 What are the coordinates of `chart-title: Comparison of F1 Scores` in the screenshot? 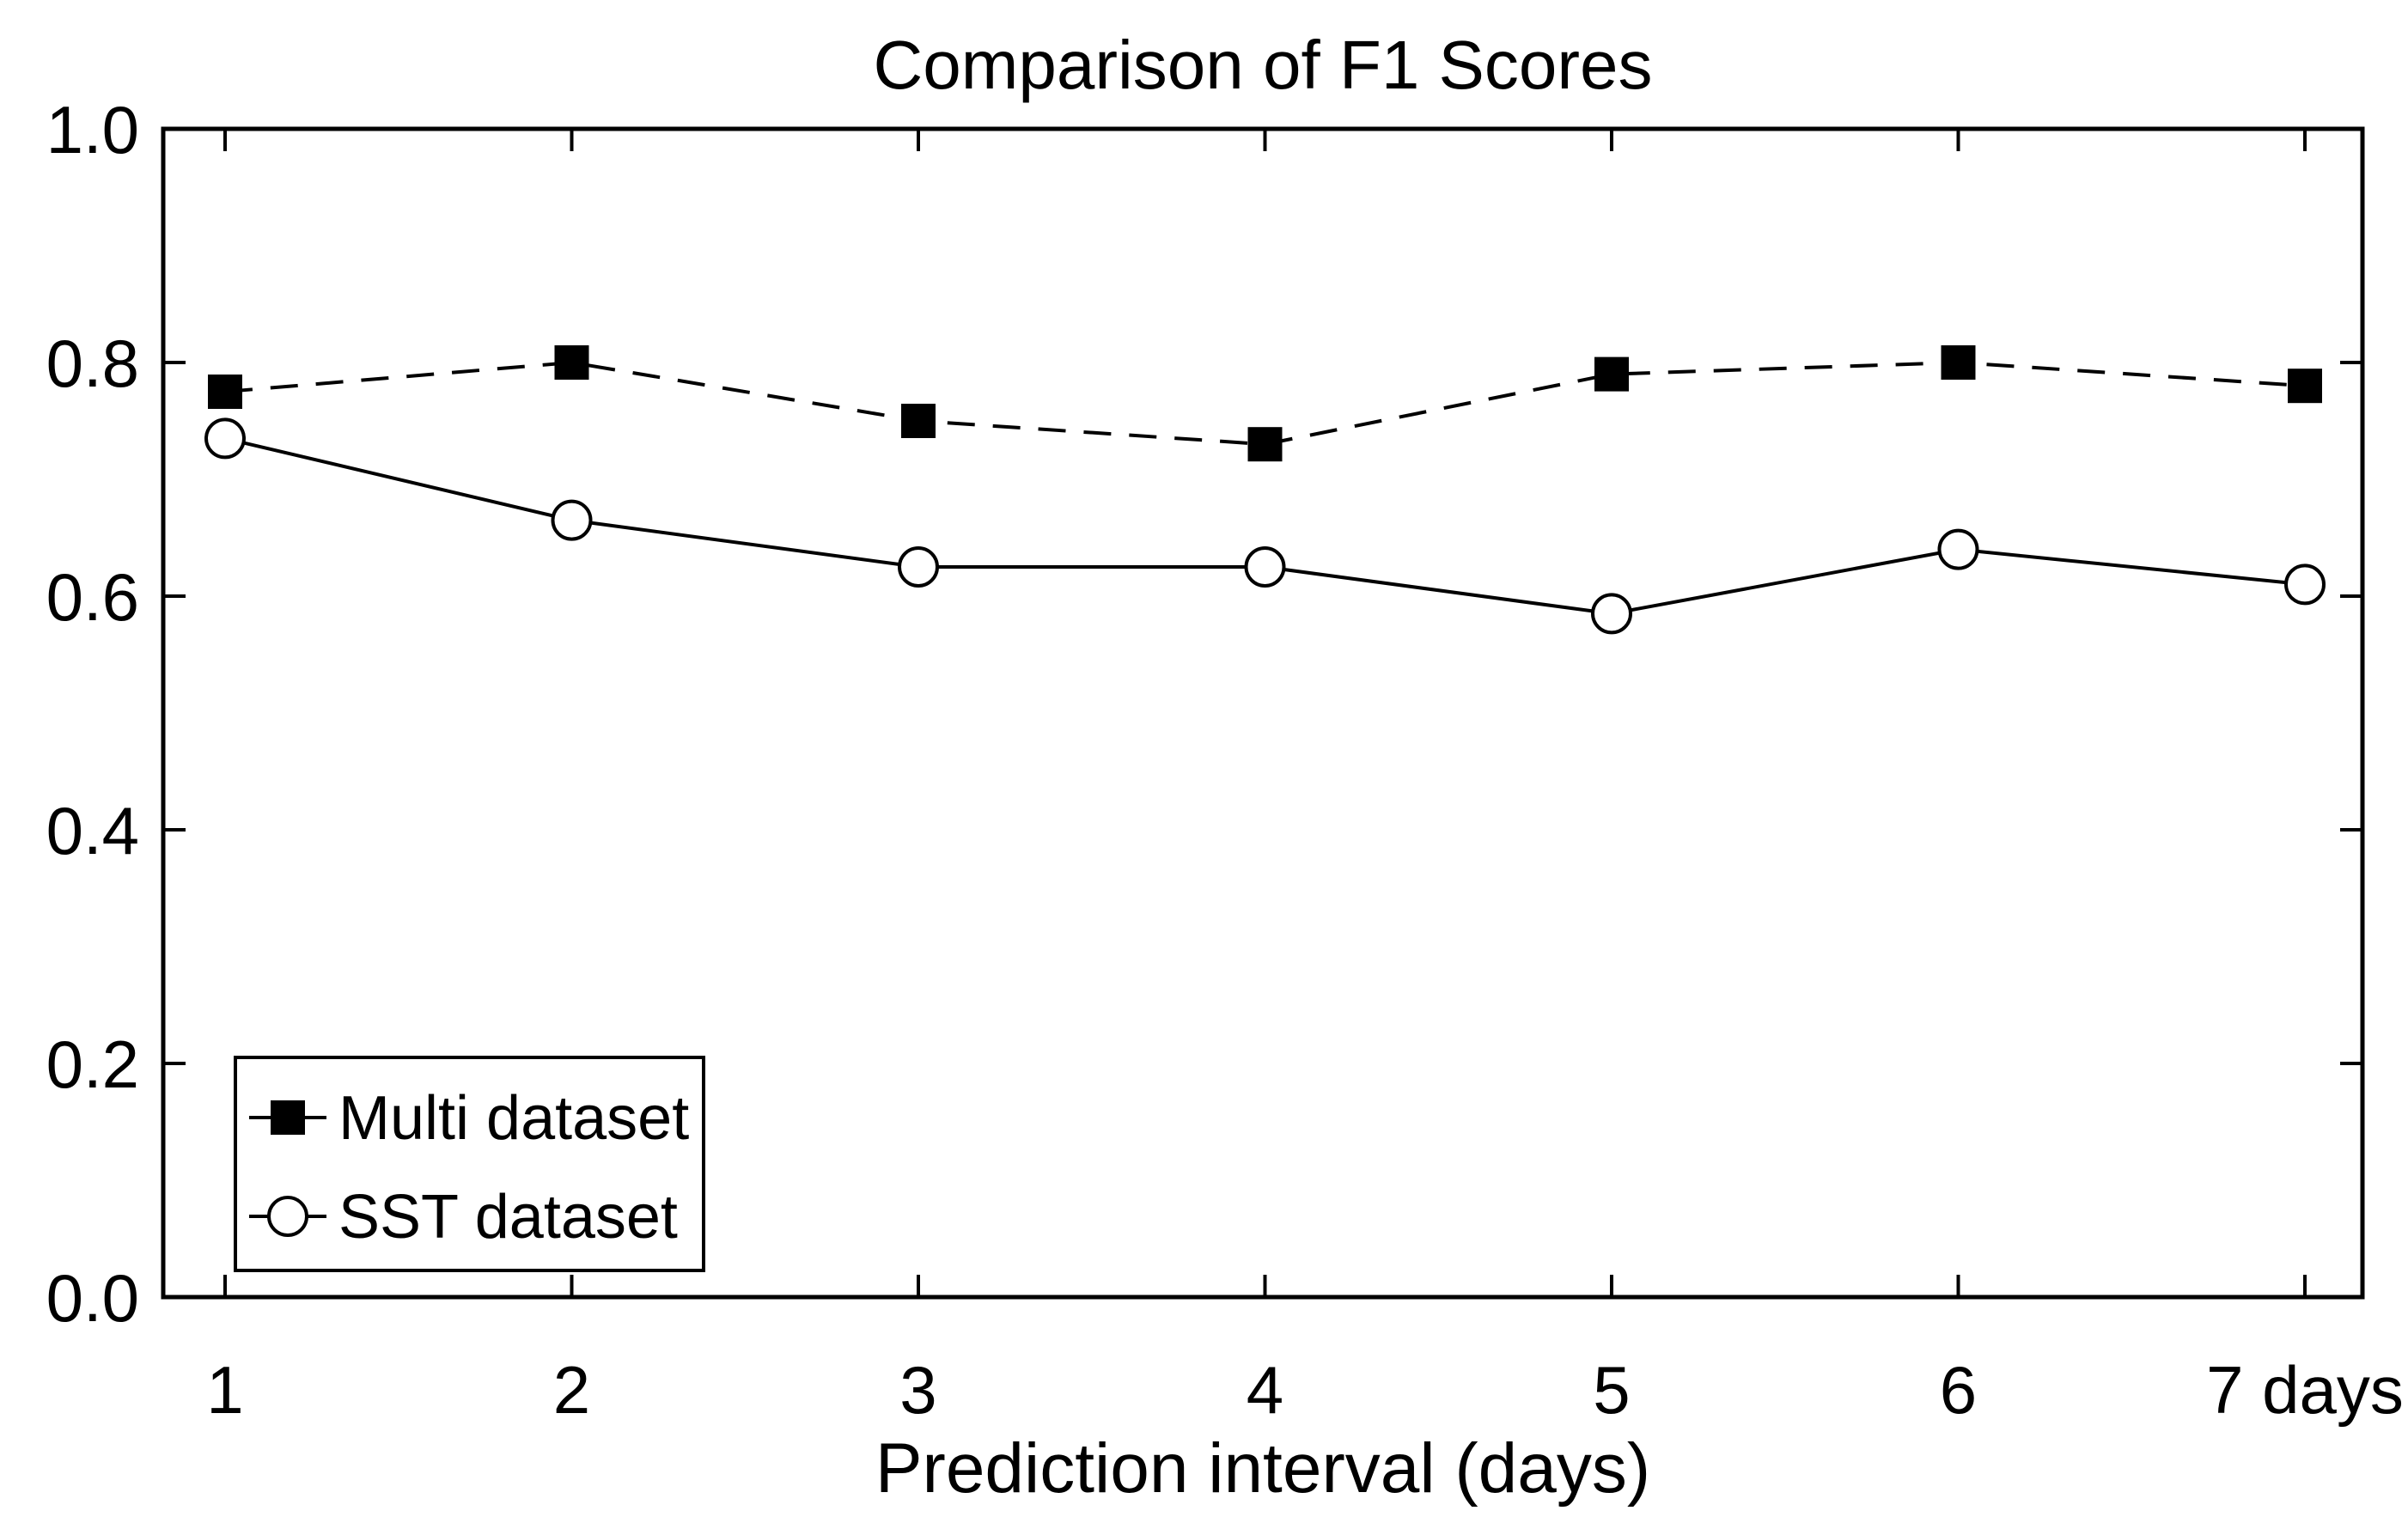 It's located at (1262, 65).